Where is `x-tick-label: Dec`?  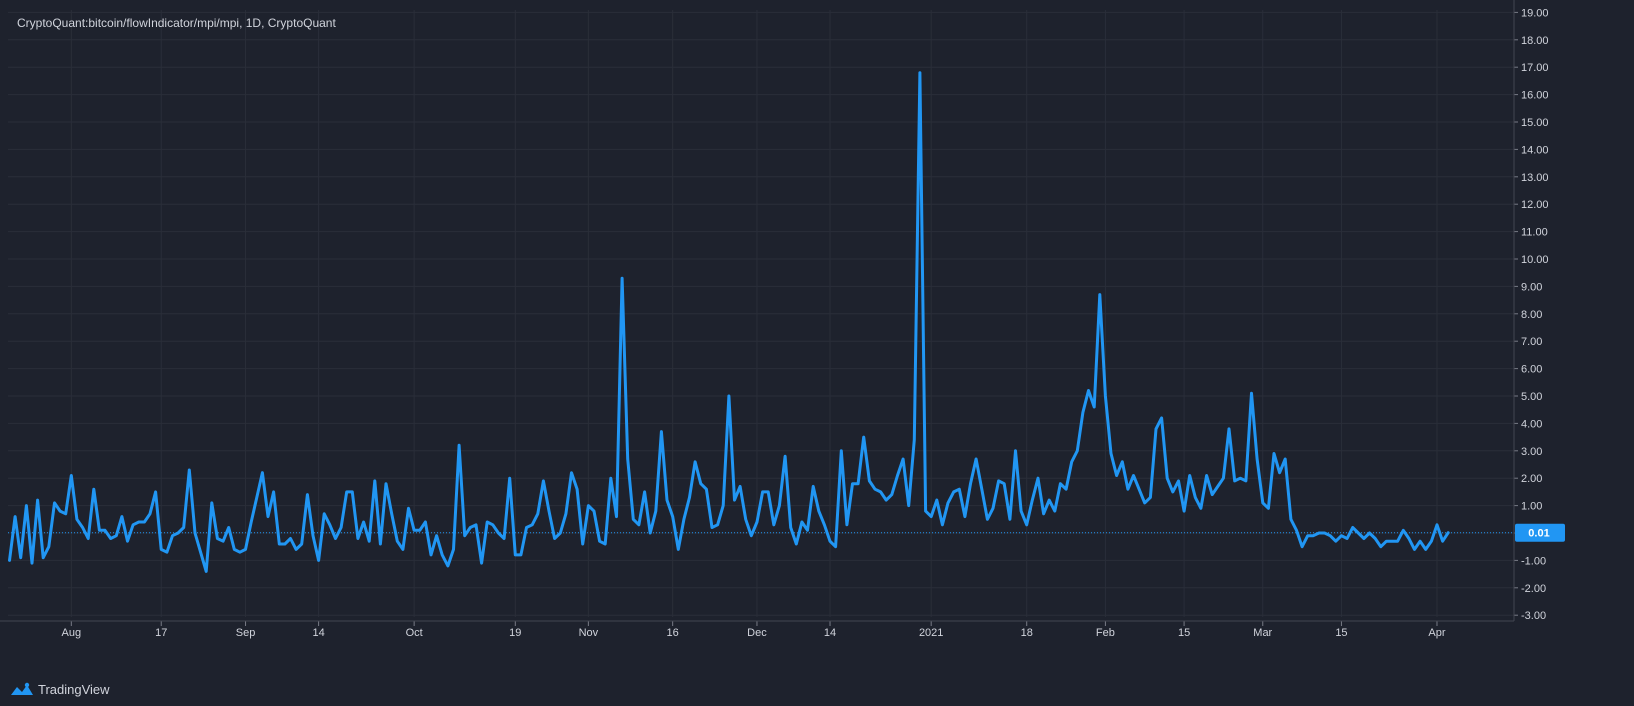 x-tick-label: Dec is located at coordinates (757, 633).